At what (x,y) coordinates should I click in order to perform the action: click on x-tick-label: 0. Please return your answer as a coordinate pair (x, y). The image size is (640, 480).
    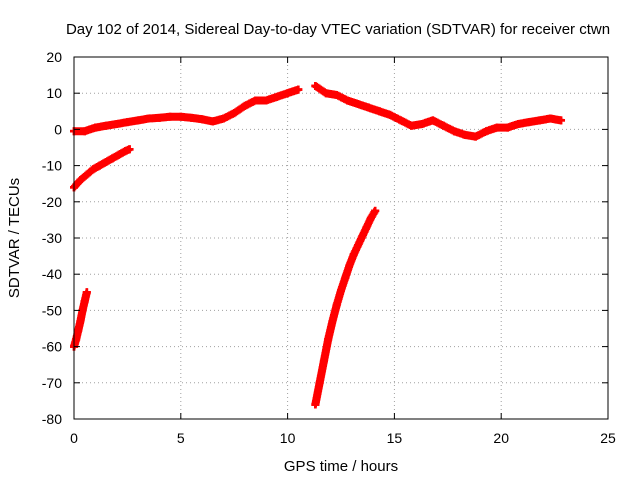
    Looking at the image, I should click on (74, 438).